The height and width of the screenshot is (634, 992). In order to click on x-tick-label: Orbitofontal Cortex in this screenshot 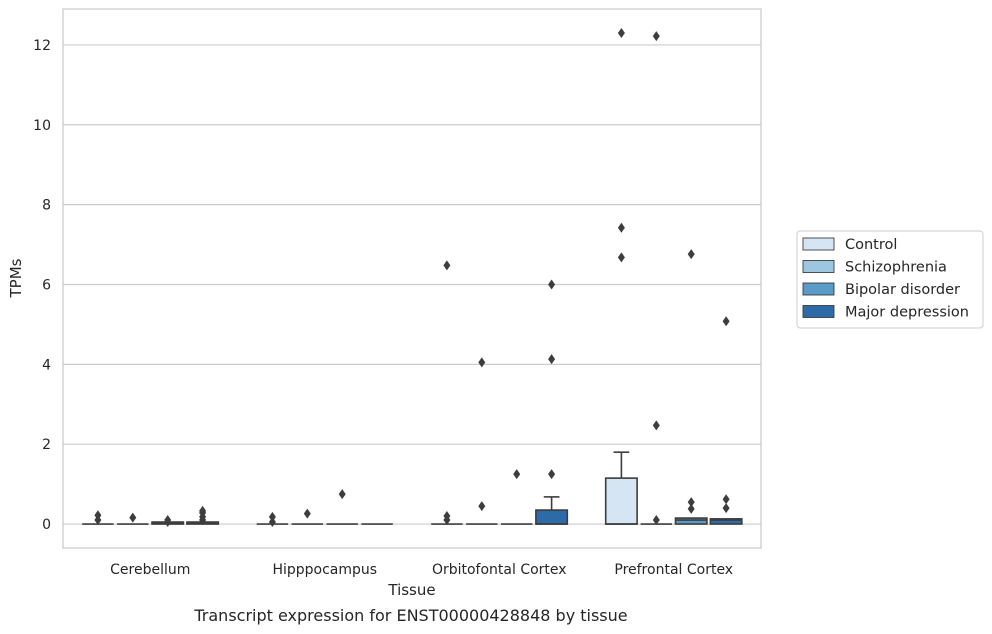, I will do `click(499, 570)`.